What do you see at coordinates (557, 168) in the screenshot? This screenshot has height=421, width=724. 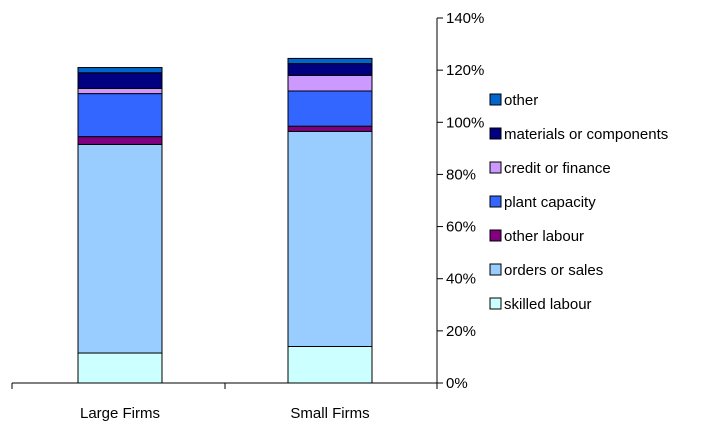 I see `legend-label: credit or finance` at bounding box center [557, 168].